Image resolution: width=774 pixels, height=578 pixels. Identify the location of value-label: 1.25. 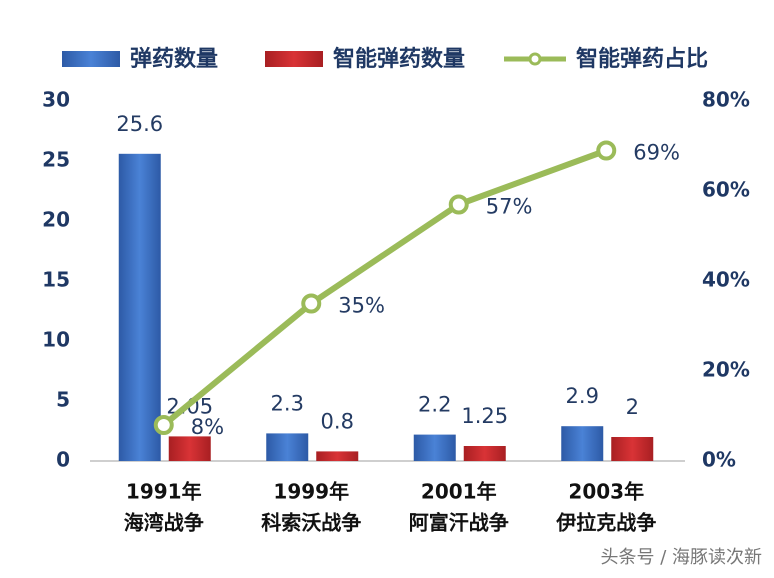
(484, 416).